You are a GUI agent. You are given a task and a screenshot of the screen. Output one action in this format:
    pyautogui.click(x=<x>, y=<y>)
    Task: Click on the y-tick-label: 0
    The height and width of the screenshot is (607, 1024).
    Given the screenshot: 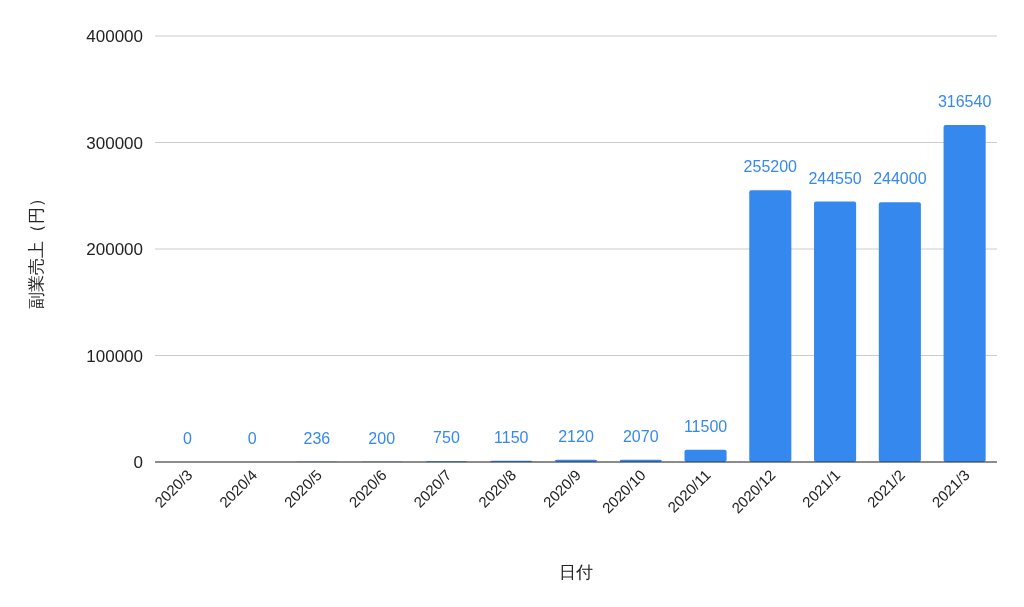 What is the action you would take?
    pyautogui.click(x=138, y=462)
    